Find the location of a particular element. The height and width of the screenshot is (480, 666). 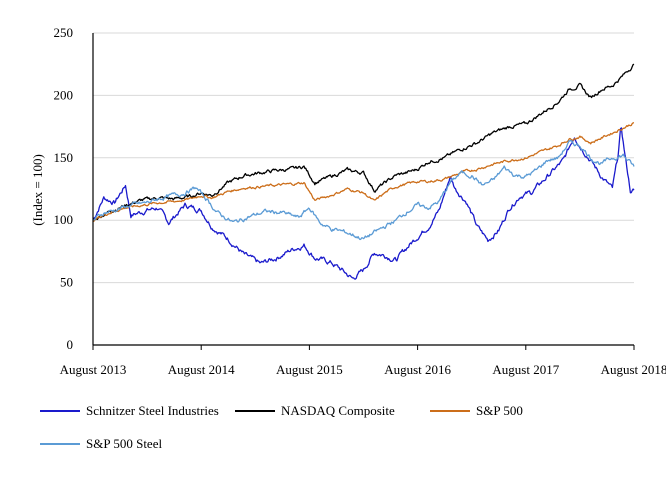

x-tick-label: August 2014 is located at coordinates (201, 369).